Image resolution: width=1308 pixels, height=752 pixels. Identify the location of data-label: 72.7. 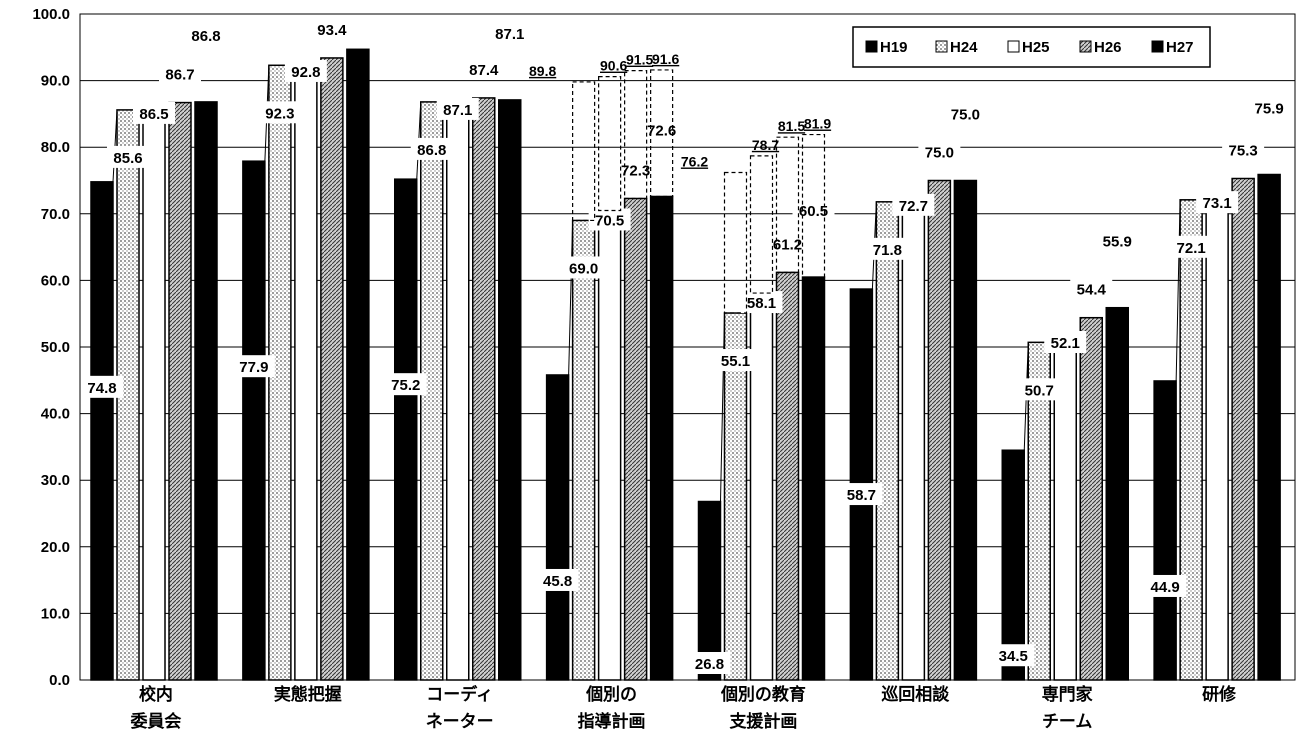
(913, 206).